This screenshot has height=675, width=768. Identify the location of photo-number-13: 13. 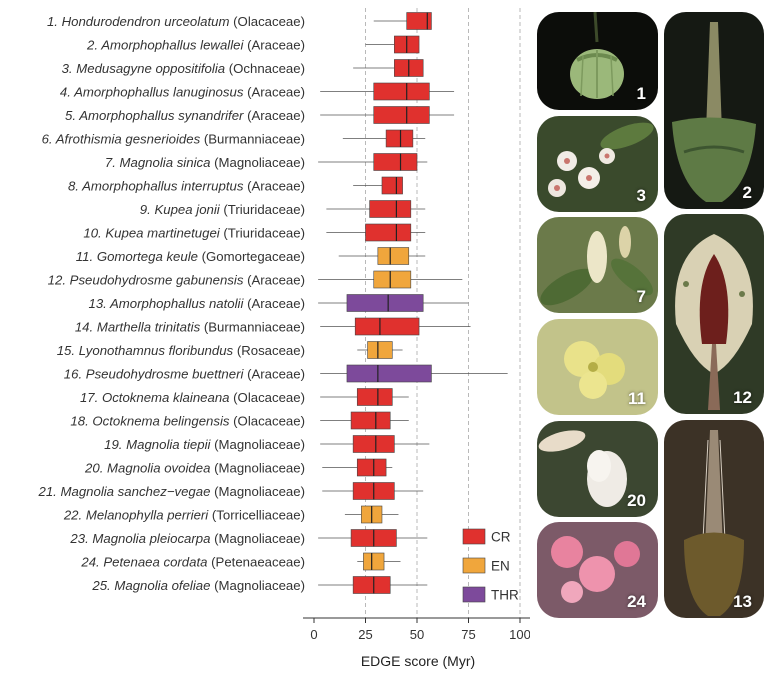
(742, 601).